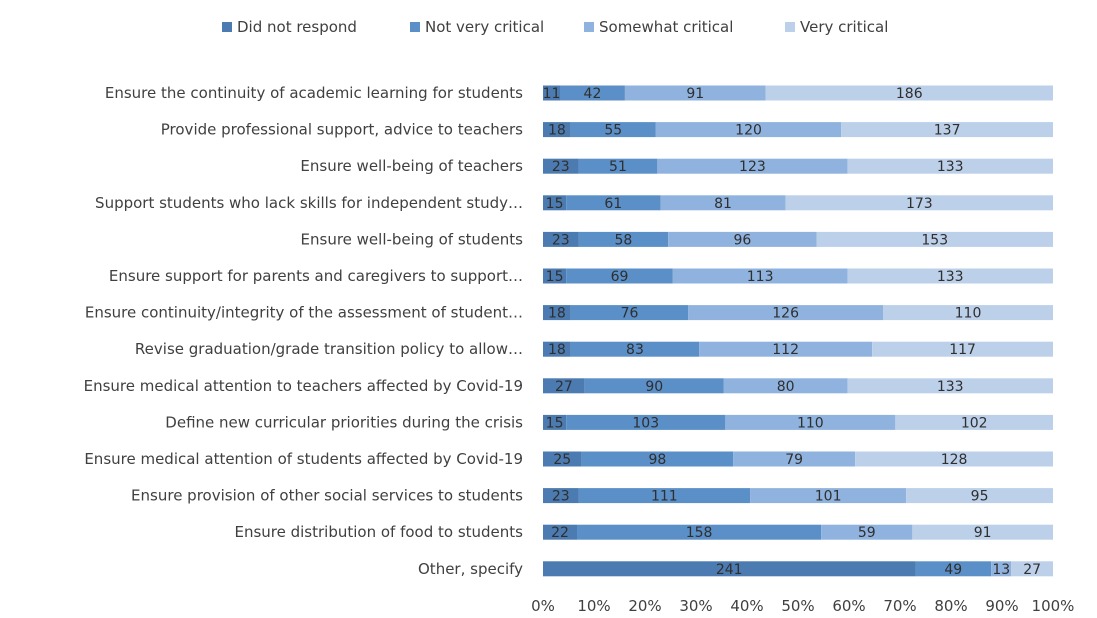 The image size is (1097, 618). Describe the element at coordinates (723, 204) in the screenshot. I see `data-label: 81` at that location.